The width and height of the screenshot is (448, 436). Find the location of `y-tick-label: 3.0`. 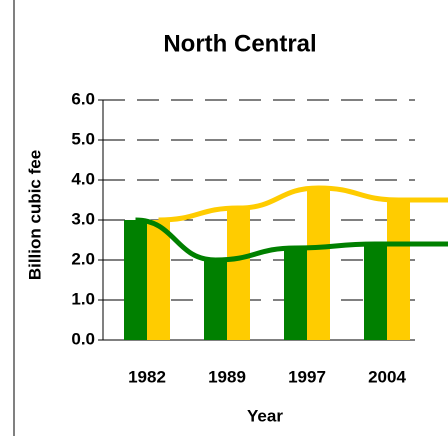

y-tick-label: 3.0 is located at coordinates (83, 218).